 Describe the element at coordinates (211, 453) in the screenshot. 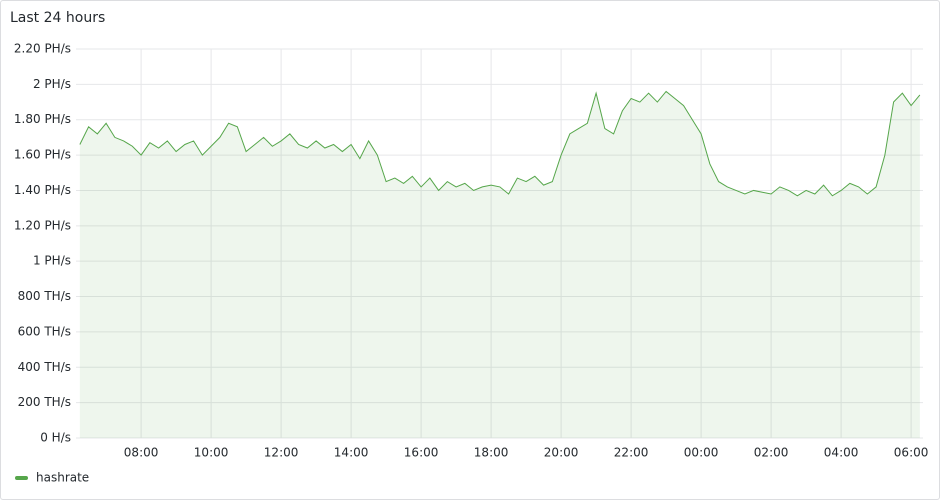

I see `x-tick-label: 10:00` at that location.